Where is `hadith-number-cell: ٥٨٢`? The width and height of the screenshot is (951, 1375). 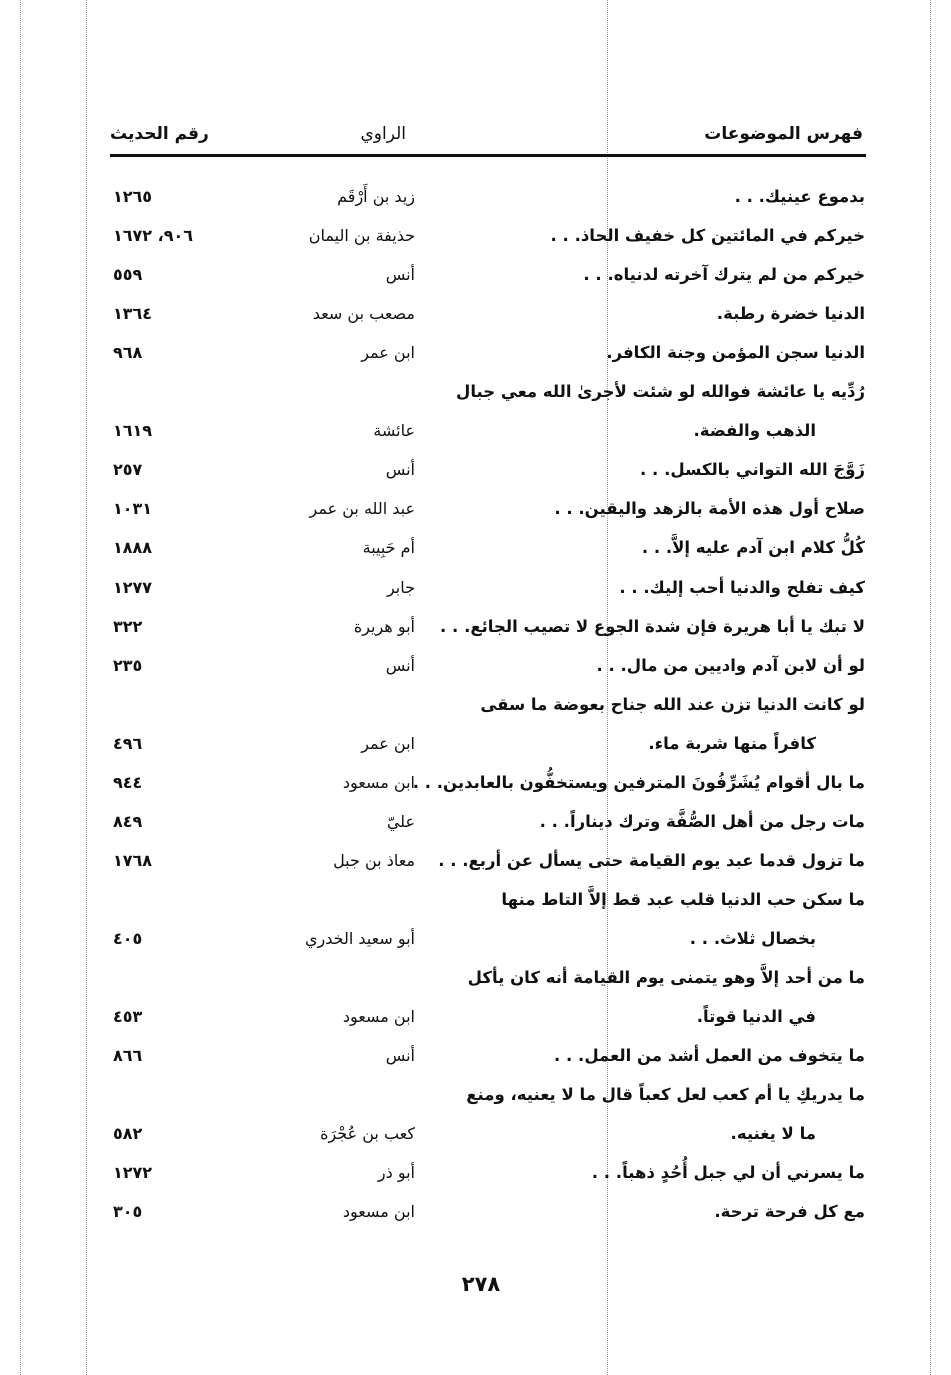
hadith-number-cell: ٥٨٢ is located at coordinates (128, 1134).